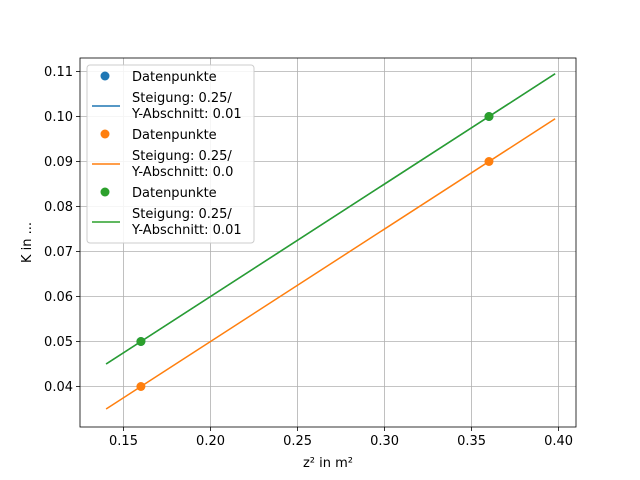  What do you see at coordinates (58, 117) in the screenshot?
I see `y-tick-label: 0.10` at bounding box center [58, 117].